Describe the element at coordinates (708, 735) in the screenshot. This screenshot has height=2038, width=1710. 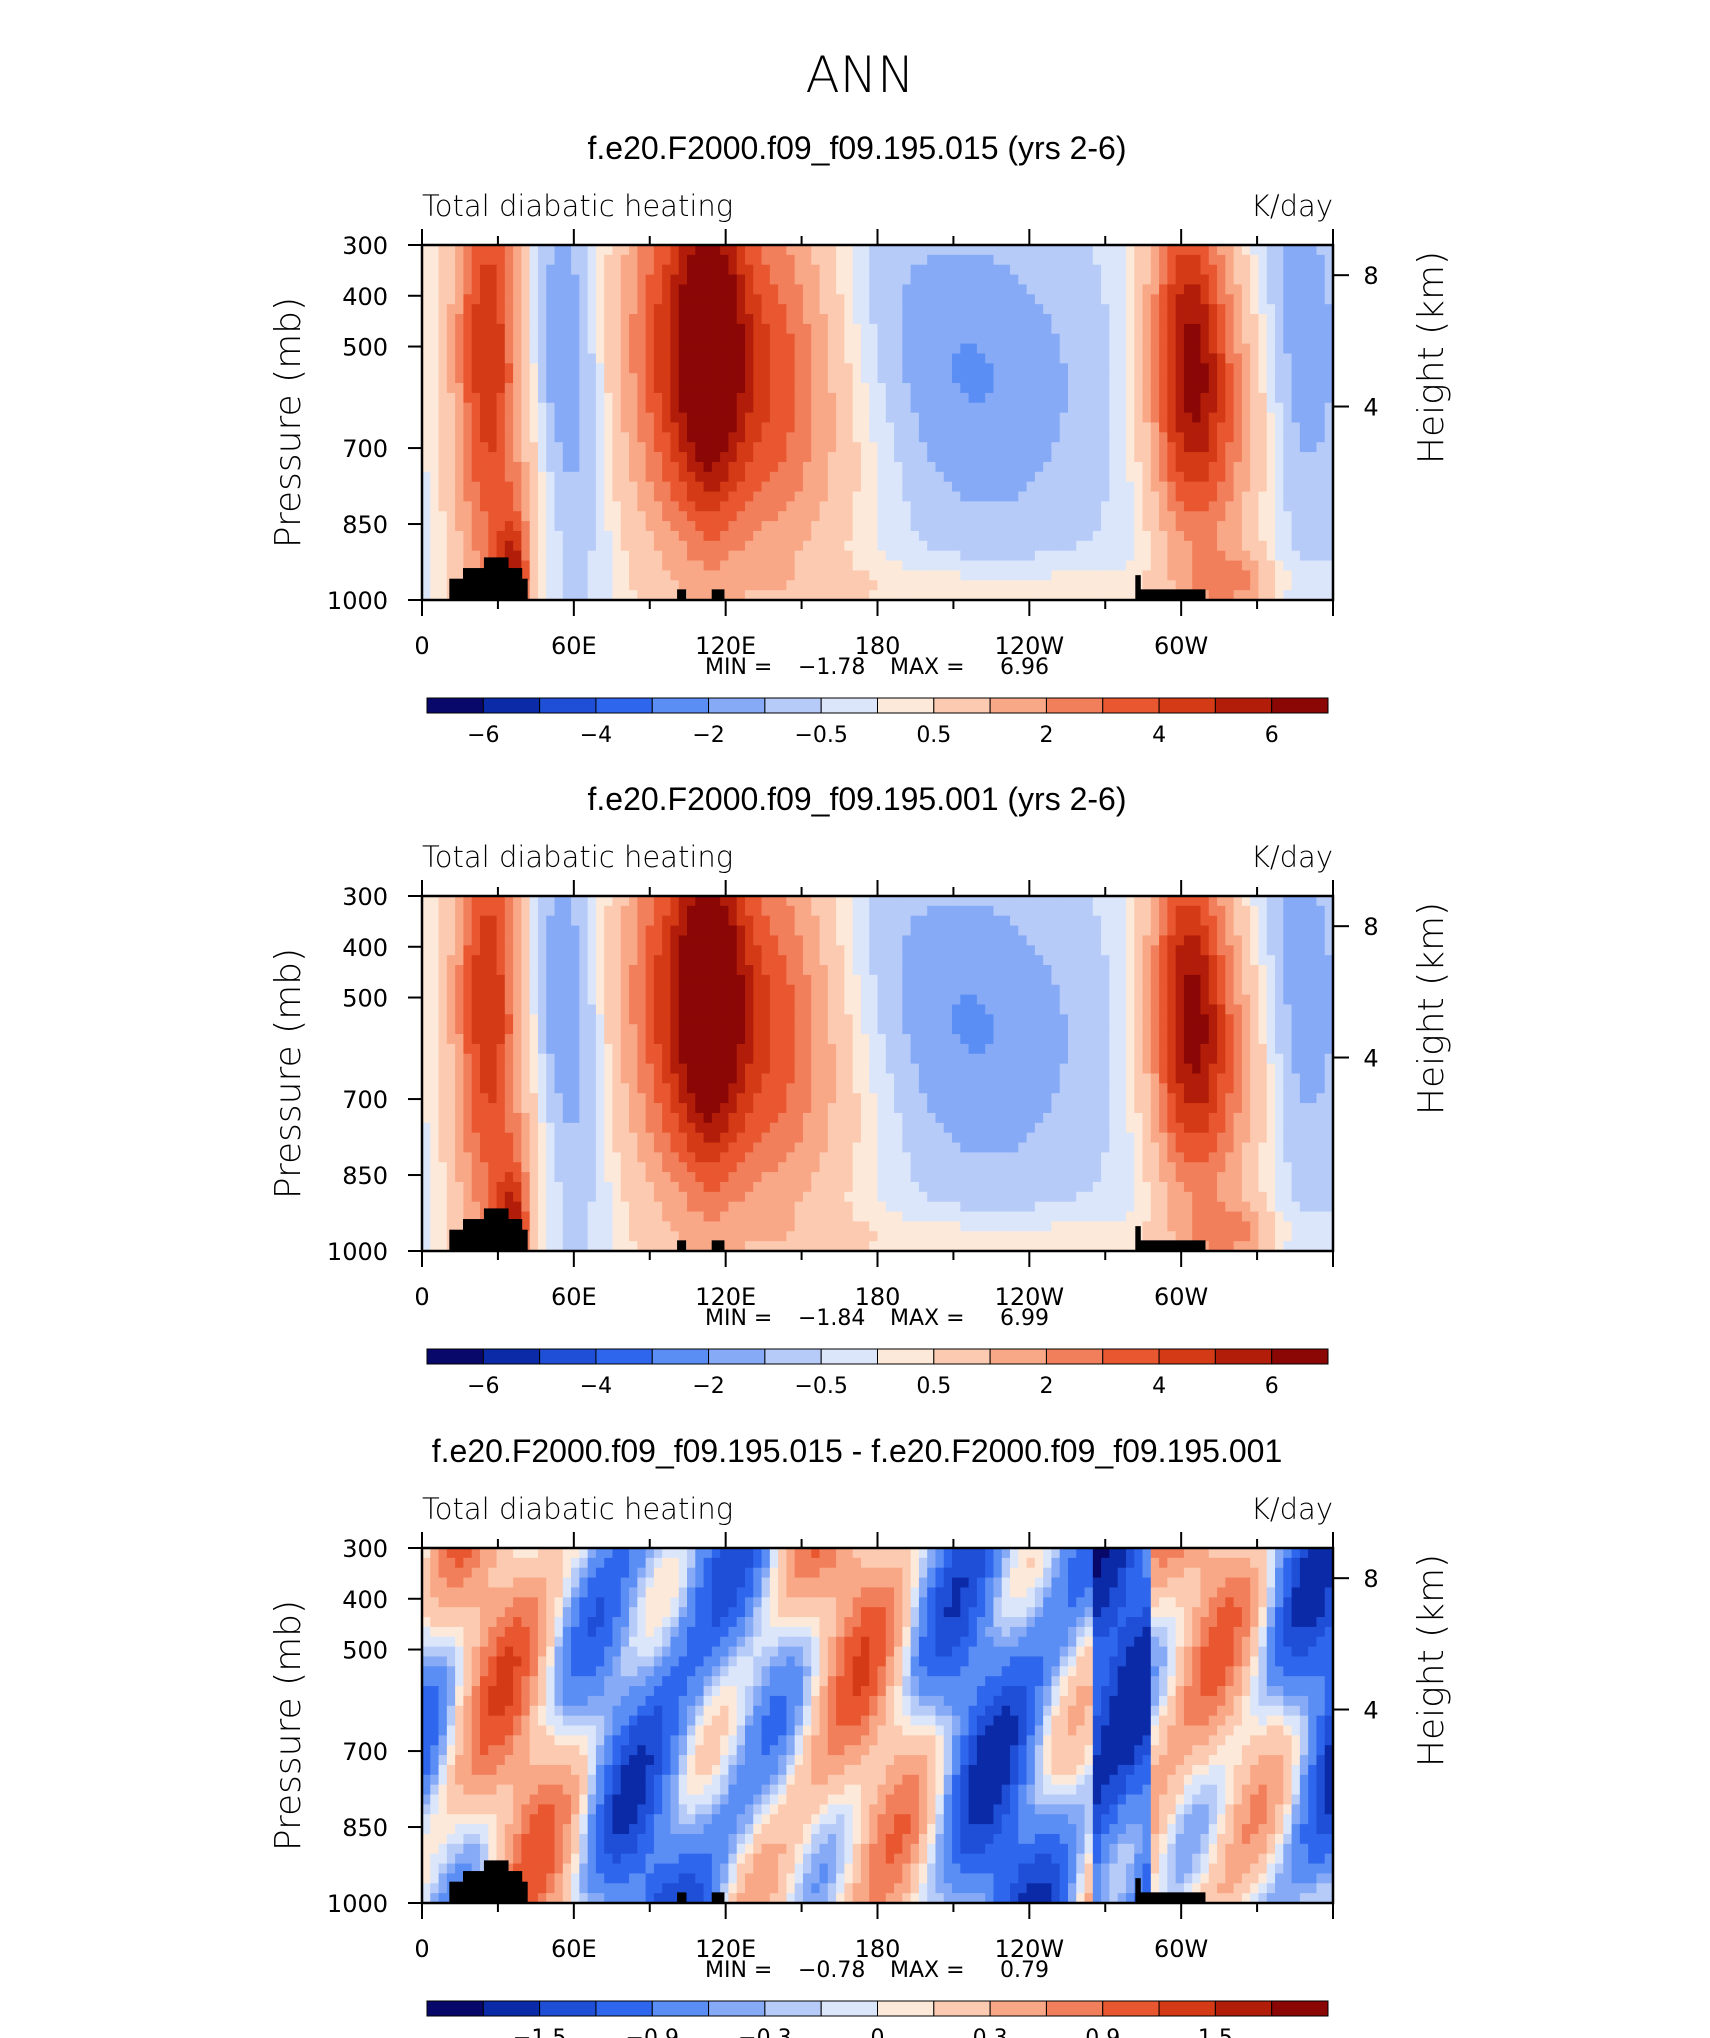
I see `colorbar-label: −2` at that location.